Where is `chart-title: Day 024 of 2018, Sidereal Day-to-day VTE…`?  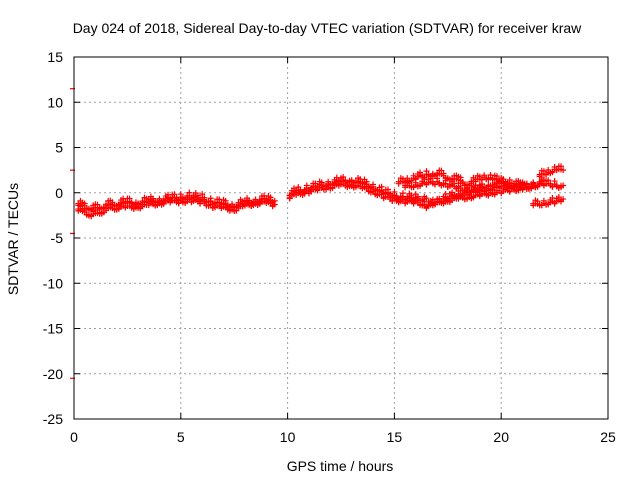
chart-title: Day 024 of 2018, Sidereal Day-to-day VTE… is located at coordinates (327, 28).